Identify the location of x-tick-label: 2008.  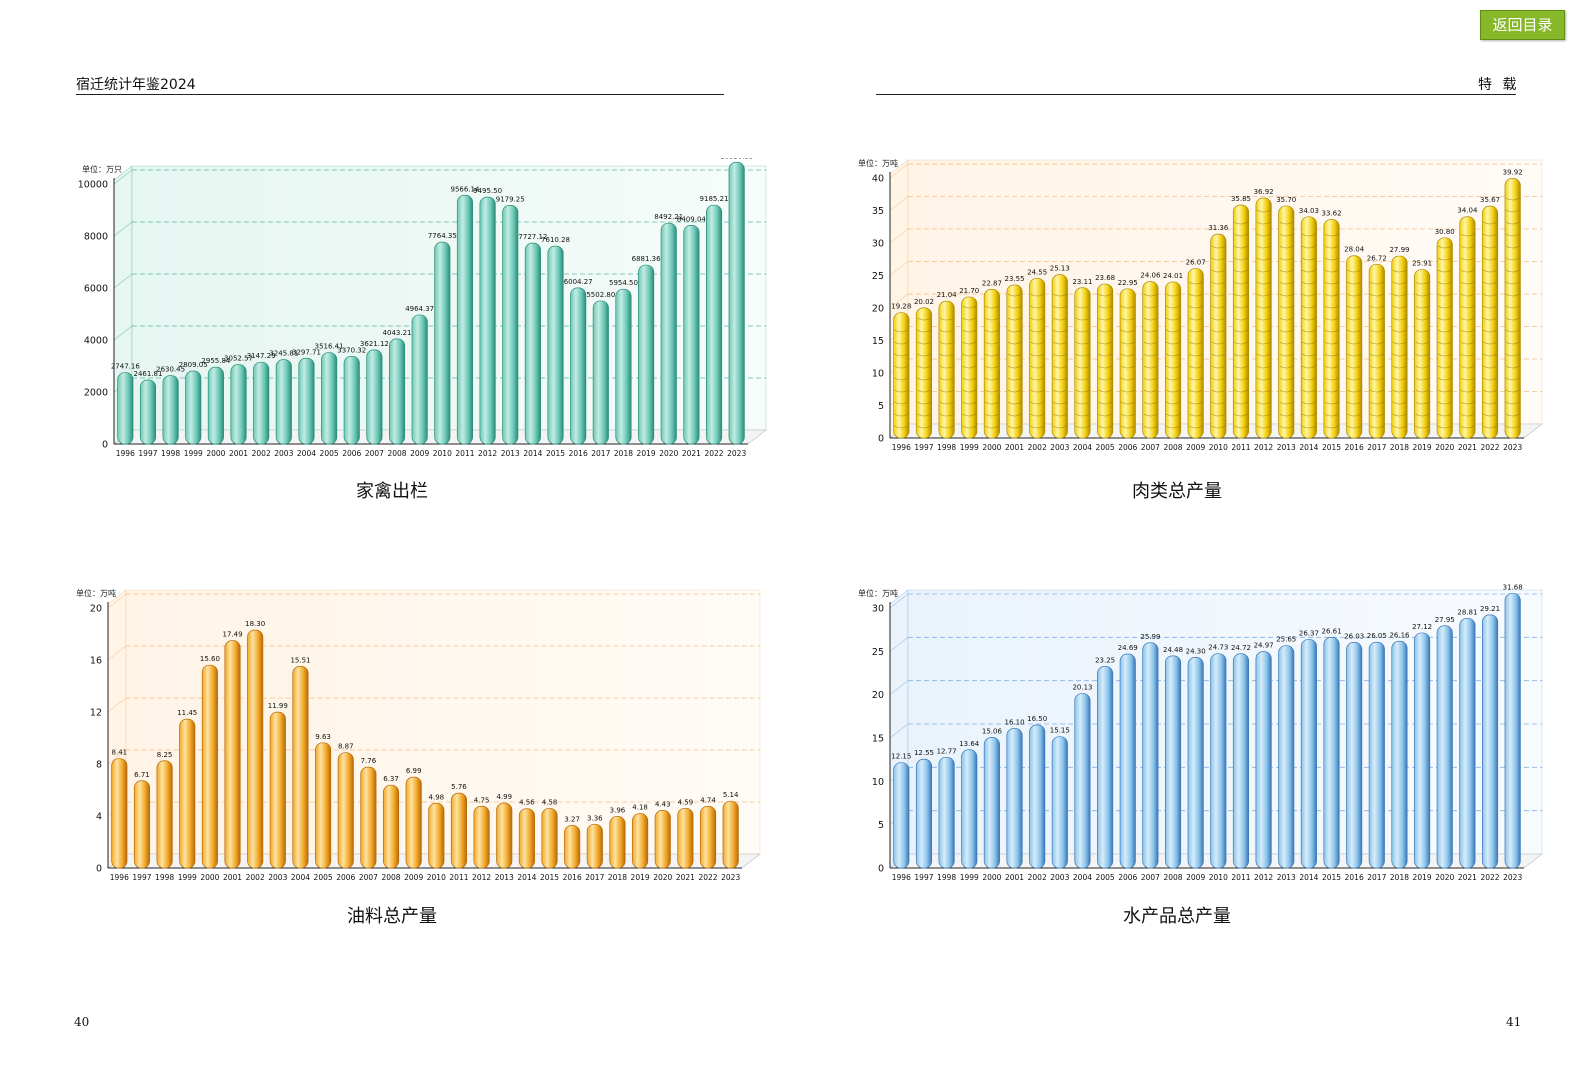
(396, 453).